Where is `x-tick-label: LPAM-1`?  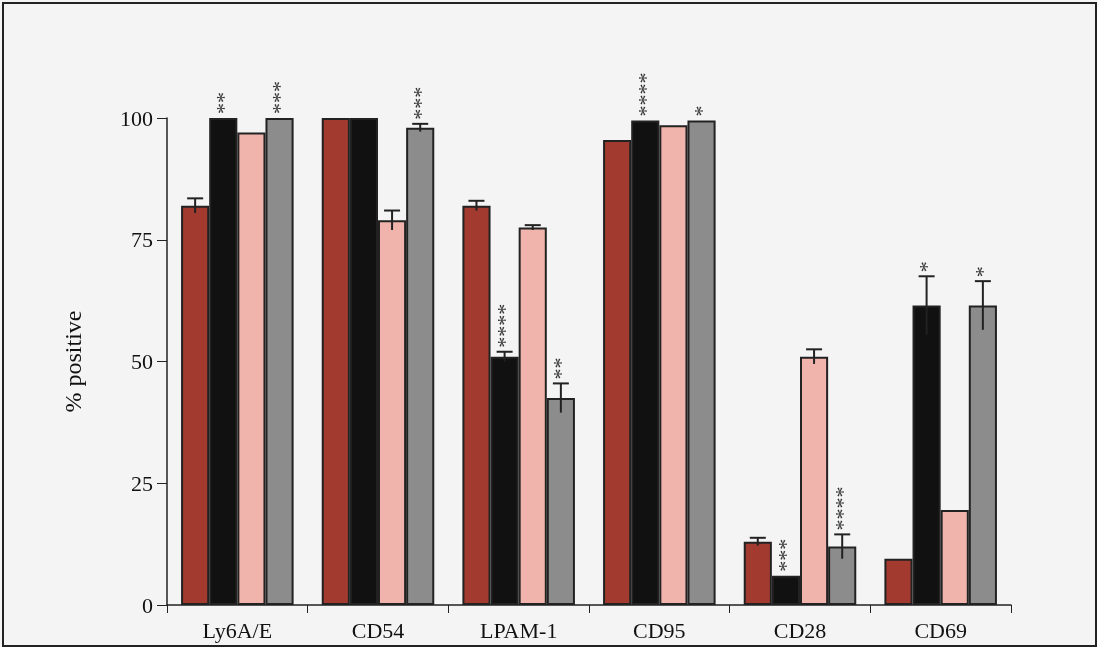 x-tick-label: LPAM-1 is located at coordinates (518, 630).